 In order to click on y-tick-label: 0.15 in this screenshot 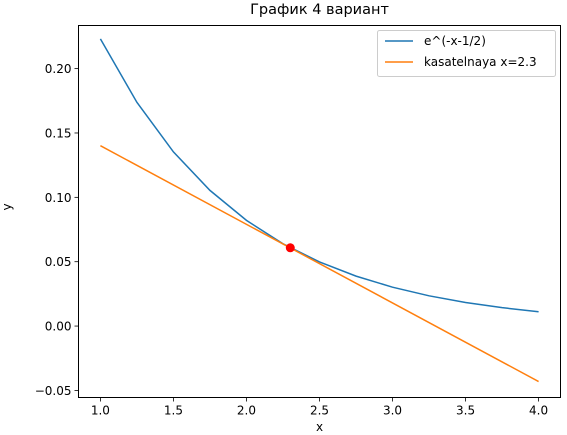, I will do `click(58, 133)`.